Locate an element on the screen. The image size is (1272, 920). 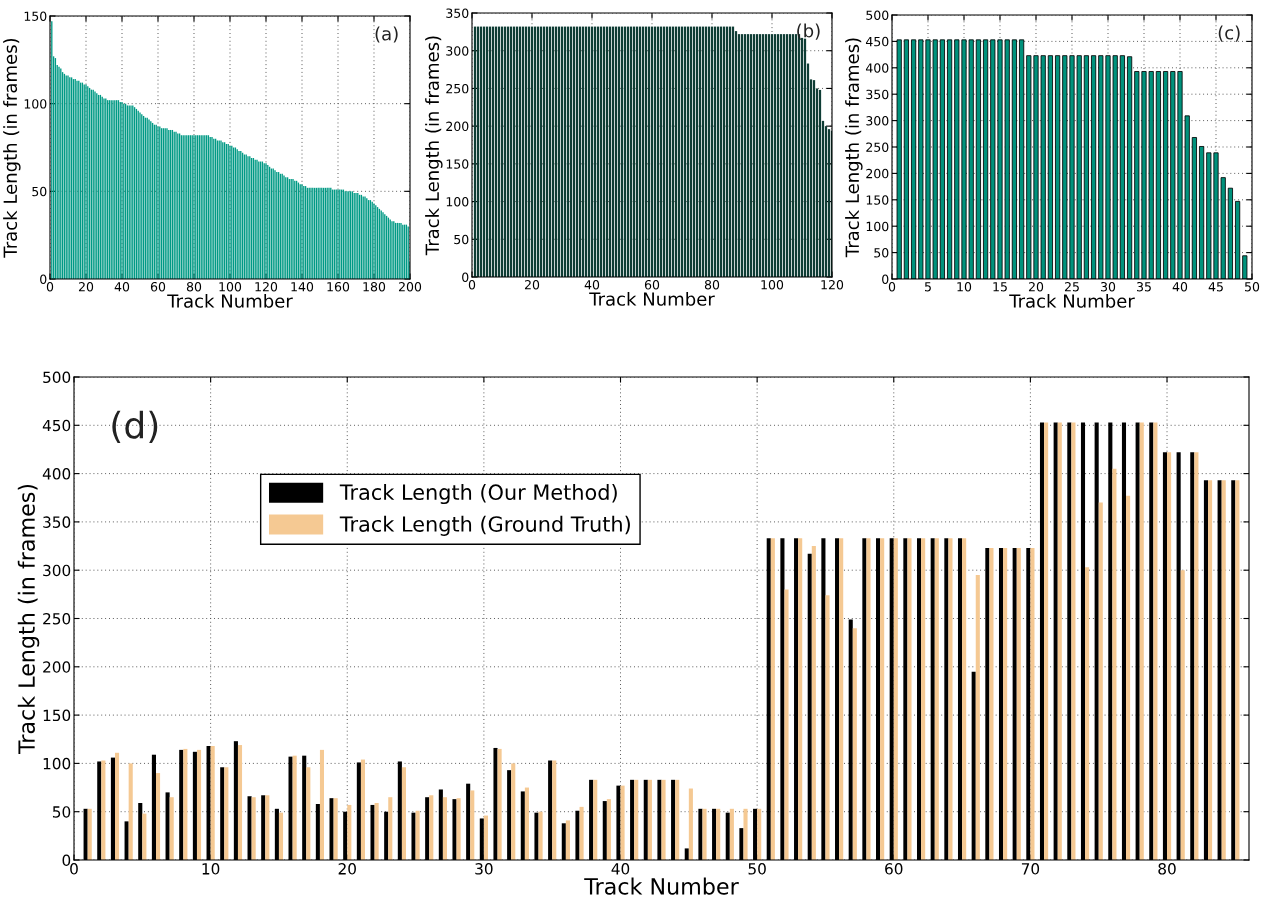
x-tick-label: 160 is located at coordinates (338, 287).